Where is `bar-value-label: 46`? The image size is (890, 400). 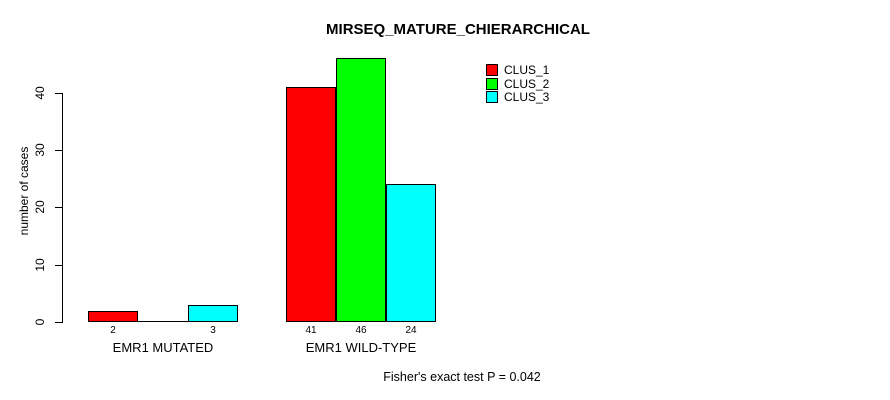
bar-value-label: 46 is located at coordinates (361, 330).